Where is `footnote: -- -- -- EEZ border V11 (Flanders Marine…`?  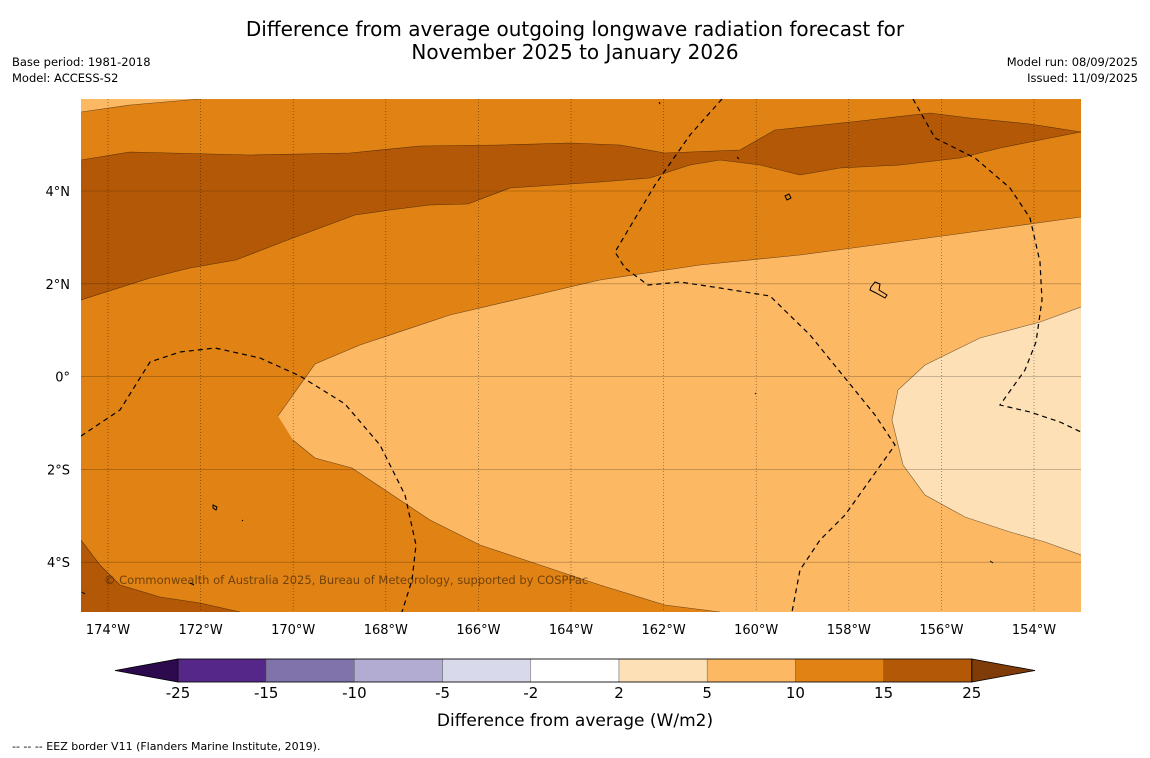
footnote: -- -- -- EEZ border V11 (Flanders Marine… is located at coordinates (166, 746).